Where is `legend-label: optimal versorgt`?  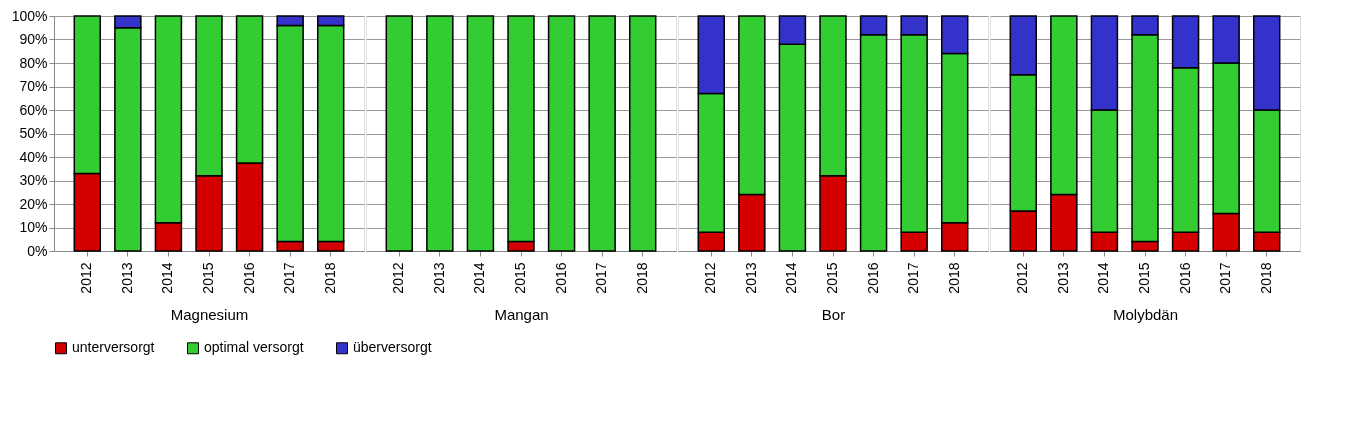 legend-label: optimal versorgt is located at coordinates (254, 347).